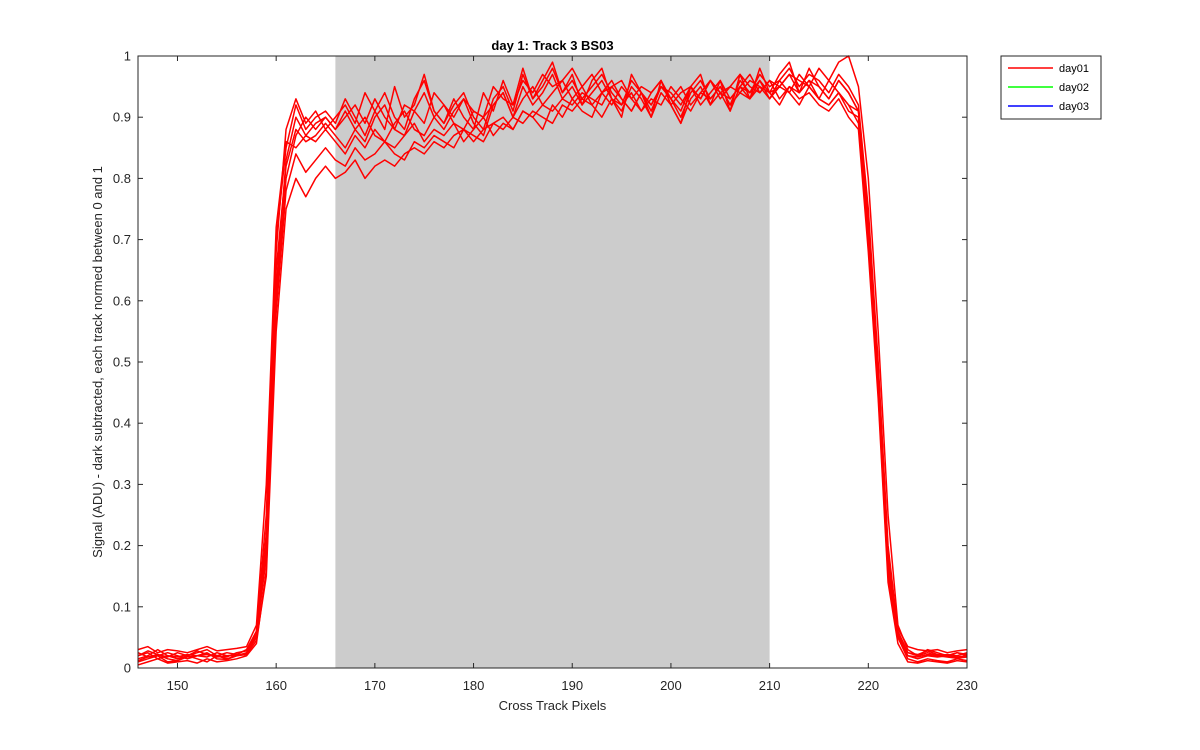  What do you see at coordinates (1074, 107) in the screenshot?
I see `legend-label-day03: day03` at bounding box center [1074, 107].